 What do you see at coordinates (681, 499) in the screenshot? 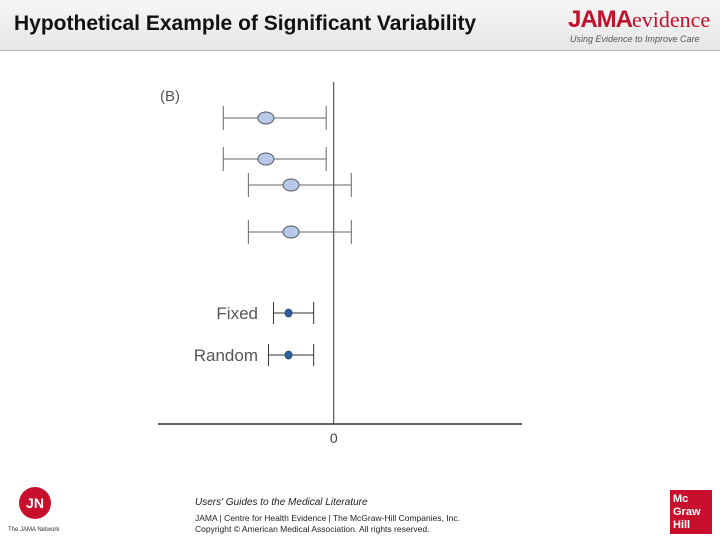
I see `mcgraw-line-1: Mc` at bounding box center [681, 499].